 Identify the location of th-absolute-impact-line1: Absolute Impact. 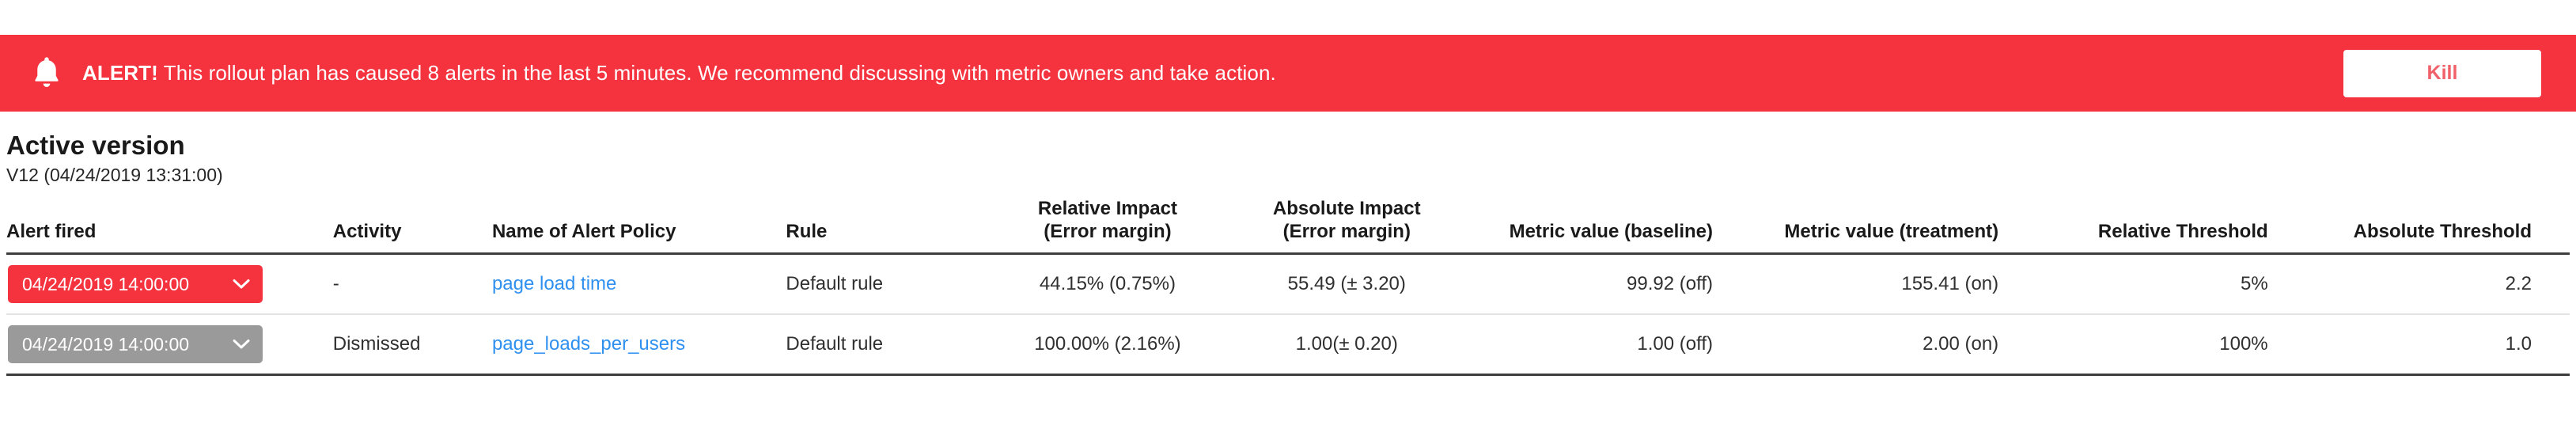
(1346, 208).